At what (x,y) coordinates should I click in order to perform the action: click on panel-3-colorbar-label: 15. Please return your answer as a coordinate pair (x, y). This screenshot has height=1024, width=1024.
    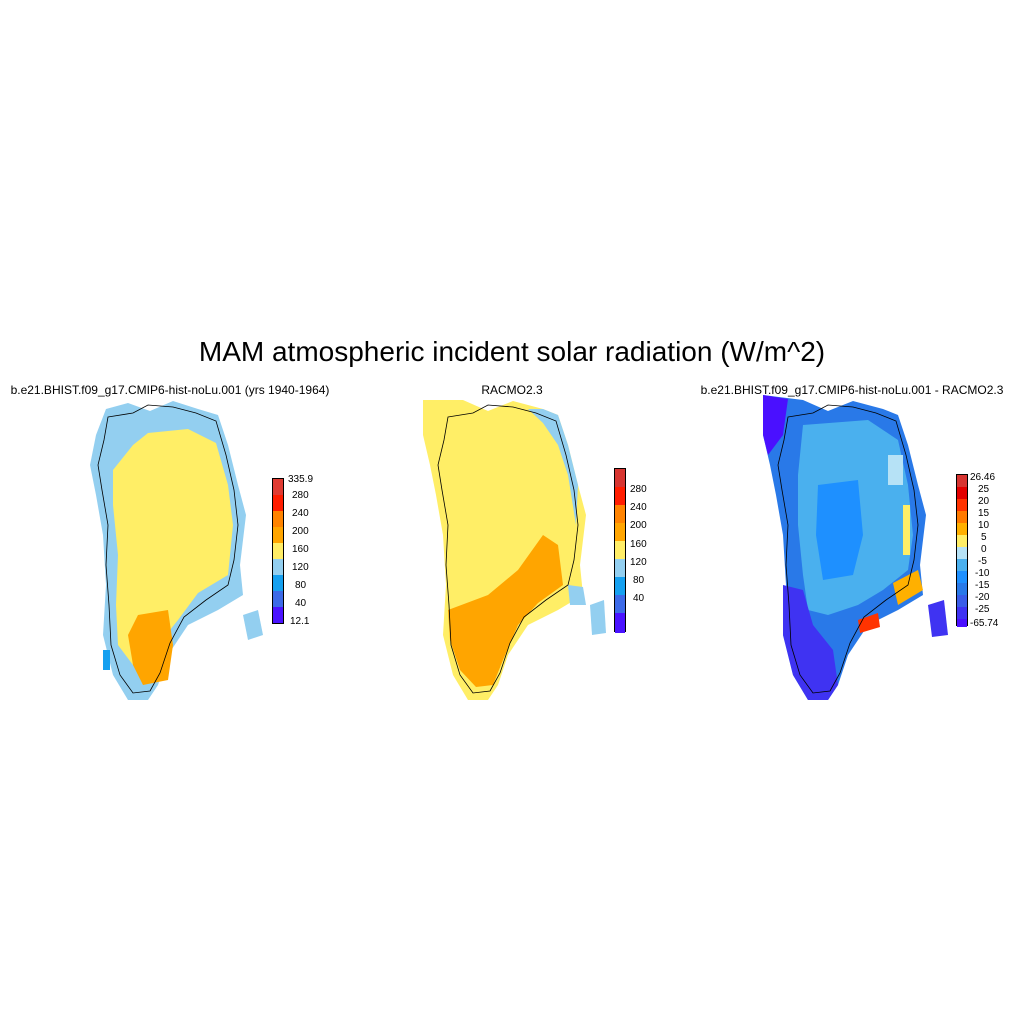
    Looking at the image, I should click on (984, 513).